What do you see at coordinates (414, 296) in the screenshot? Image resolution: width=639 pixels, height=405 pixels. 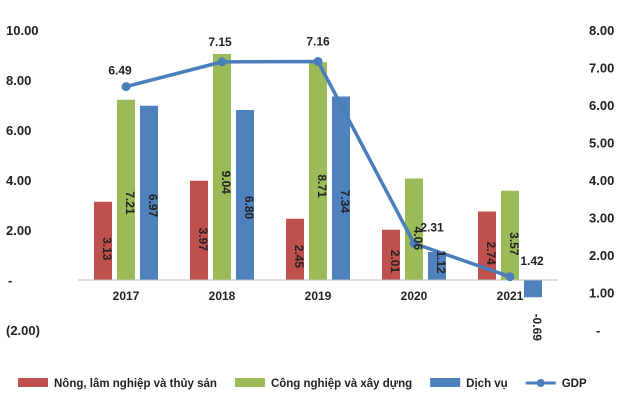 I see `category-label-2020: 2020` at bounding box center [414, 296].